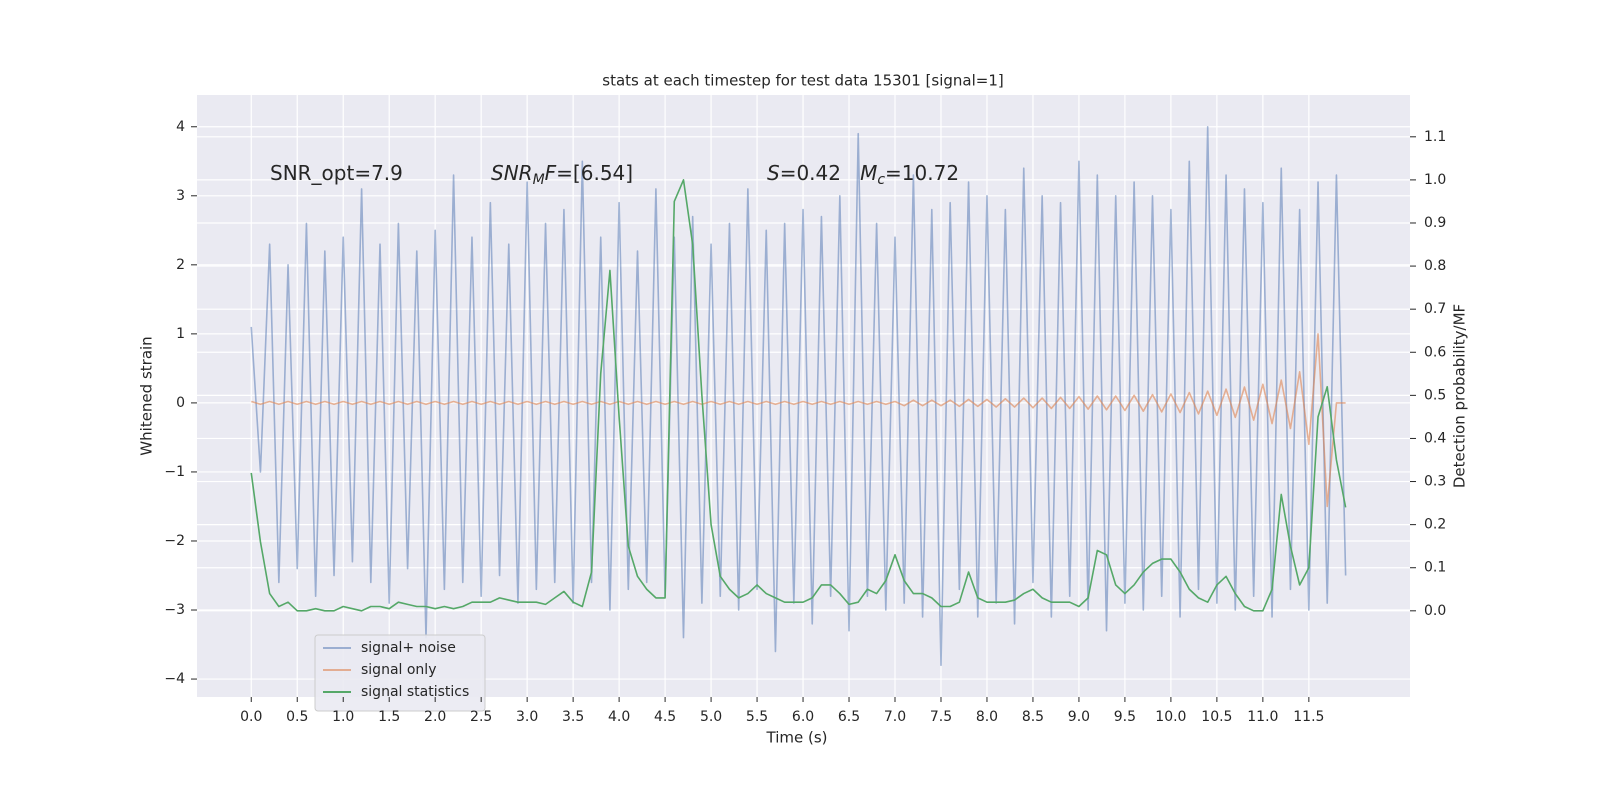  What do you see at coordinates (408, 648) in the screenshot?
I see `legend-label: signal+ noise` at bounding box center [408, 648].